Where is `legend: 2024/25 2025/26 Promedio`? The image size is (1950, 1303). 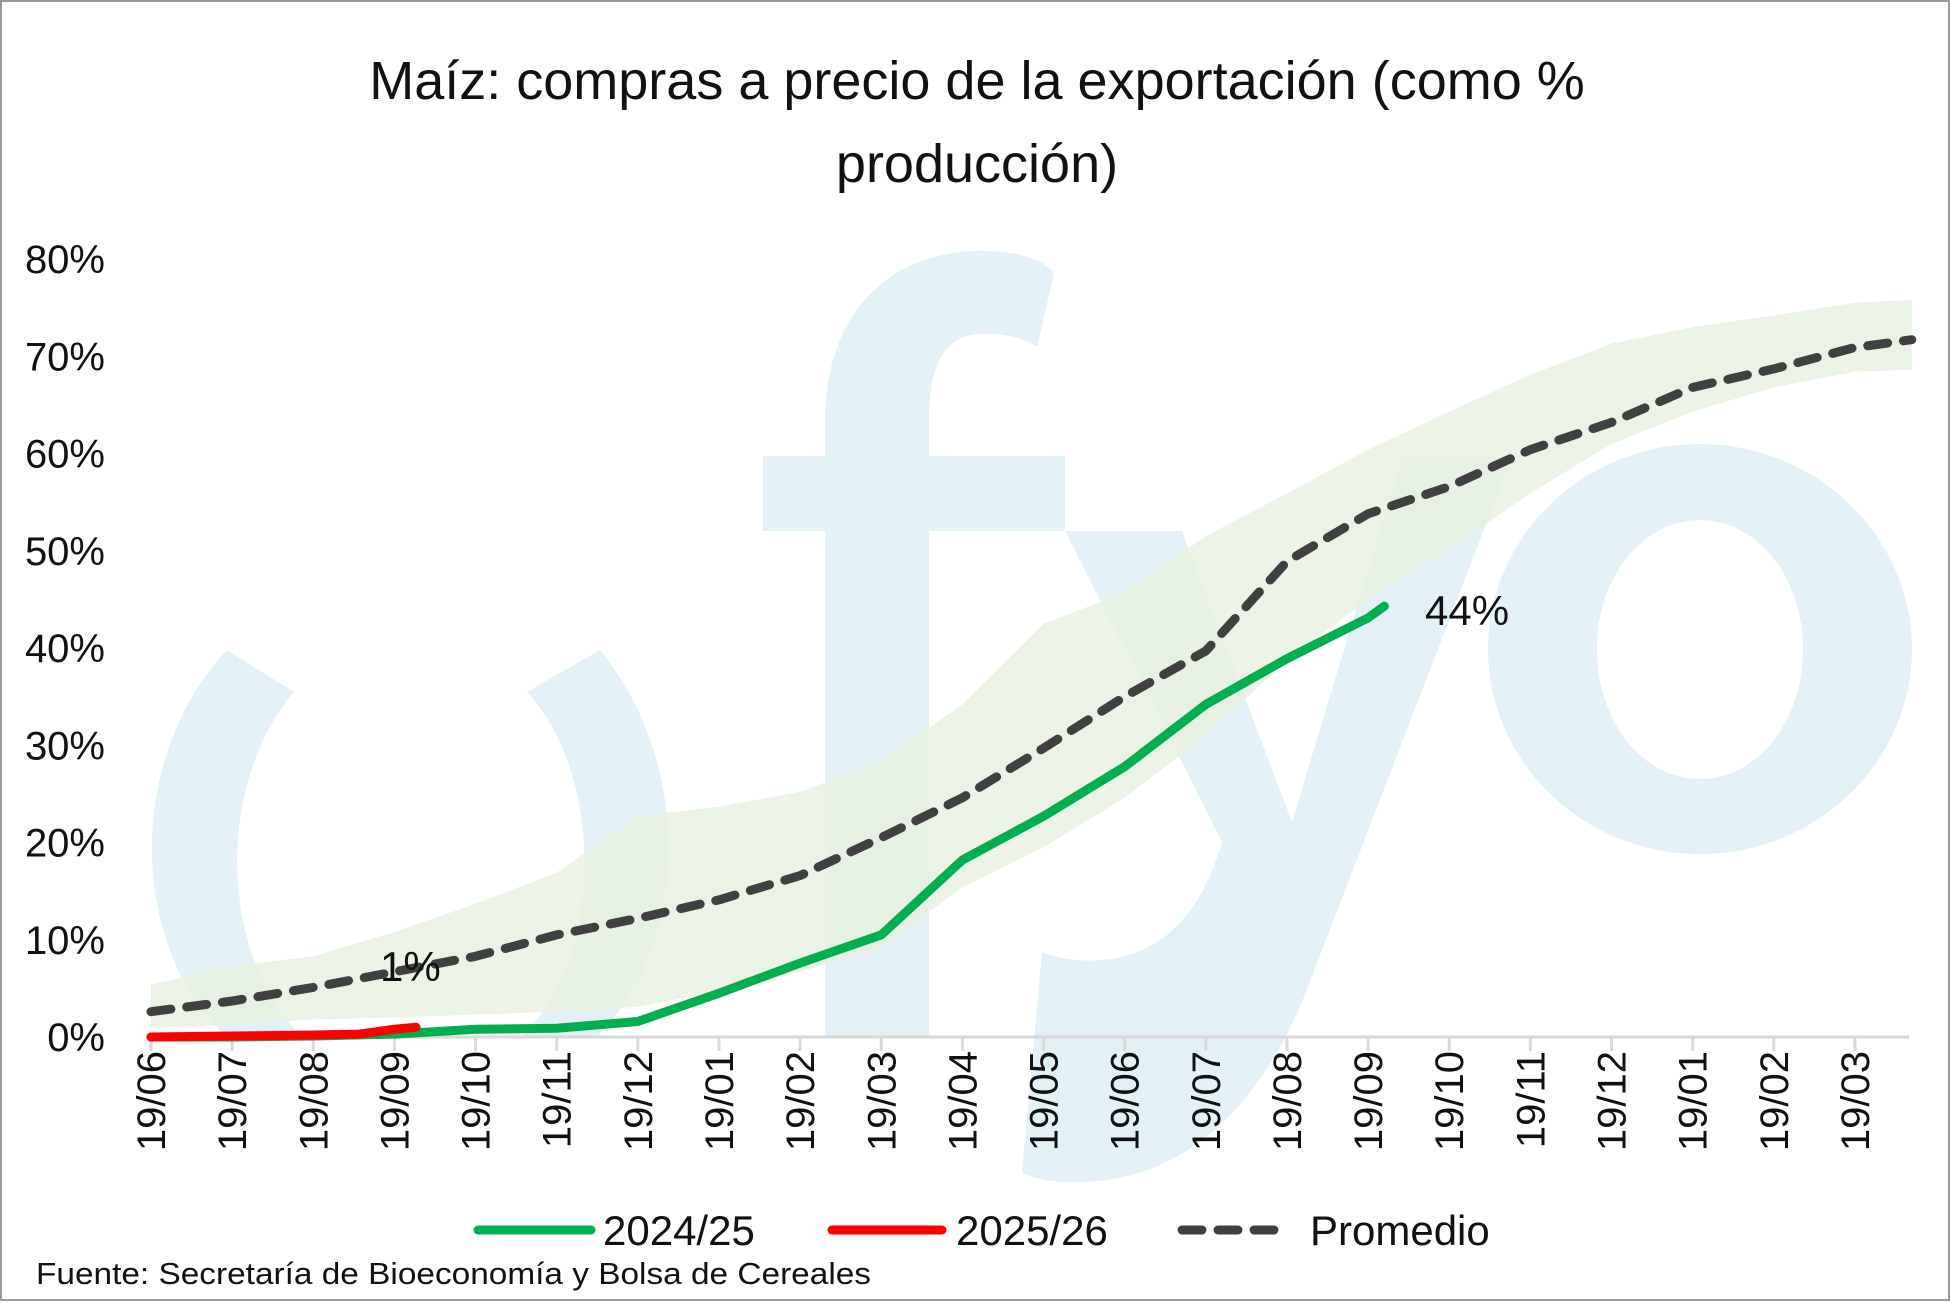 legend: 2024/25 2025/26 Promedio is located at coordinates (981, 1230).